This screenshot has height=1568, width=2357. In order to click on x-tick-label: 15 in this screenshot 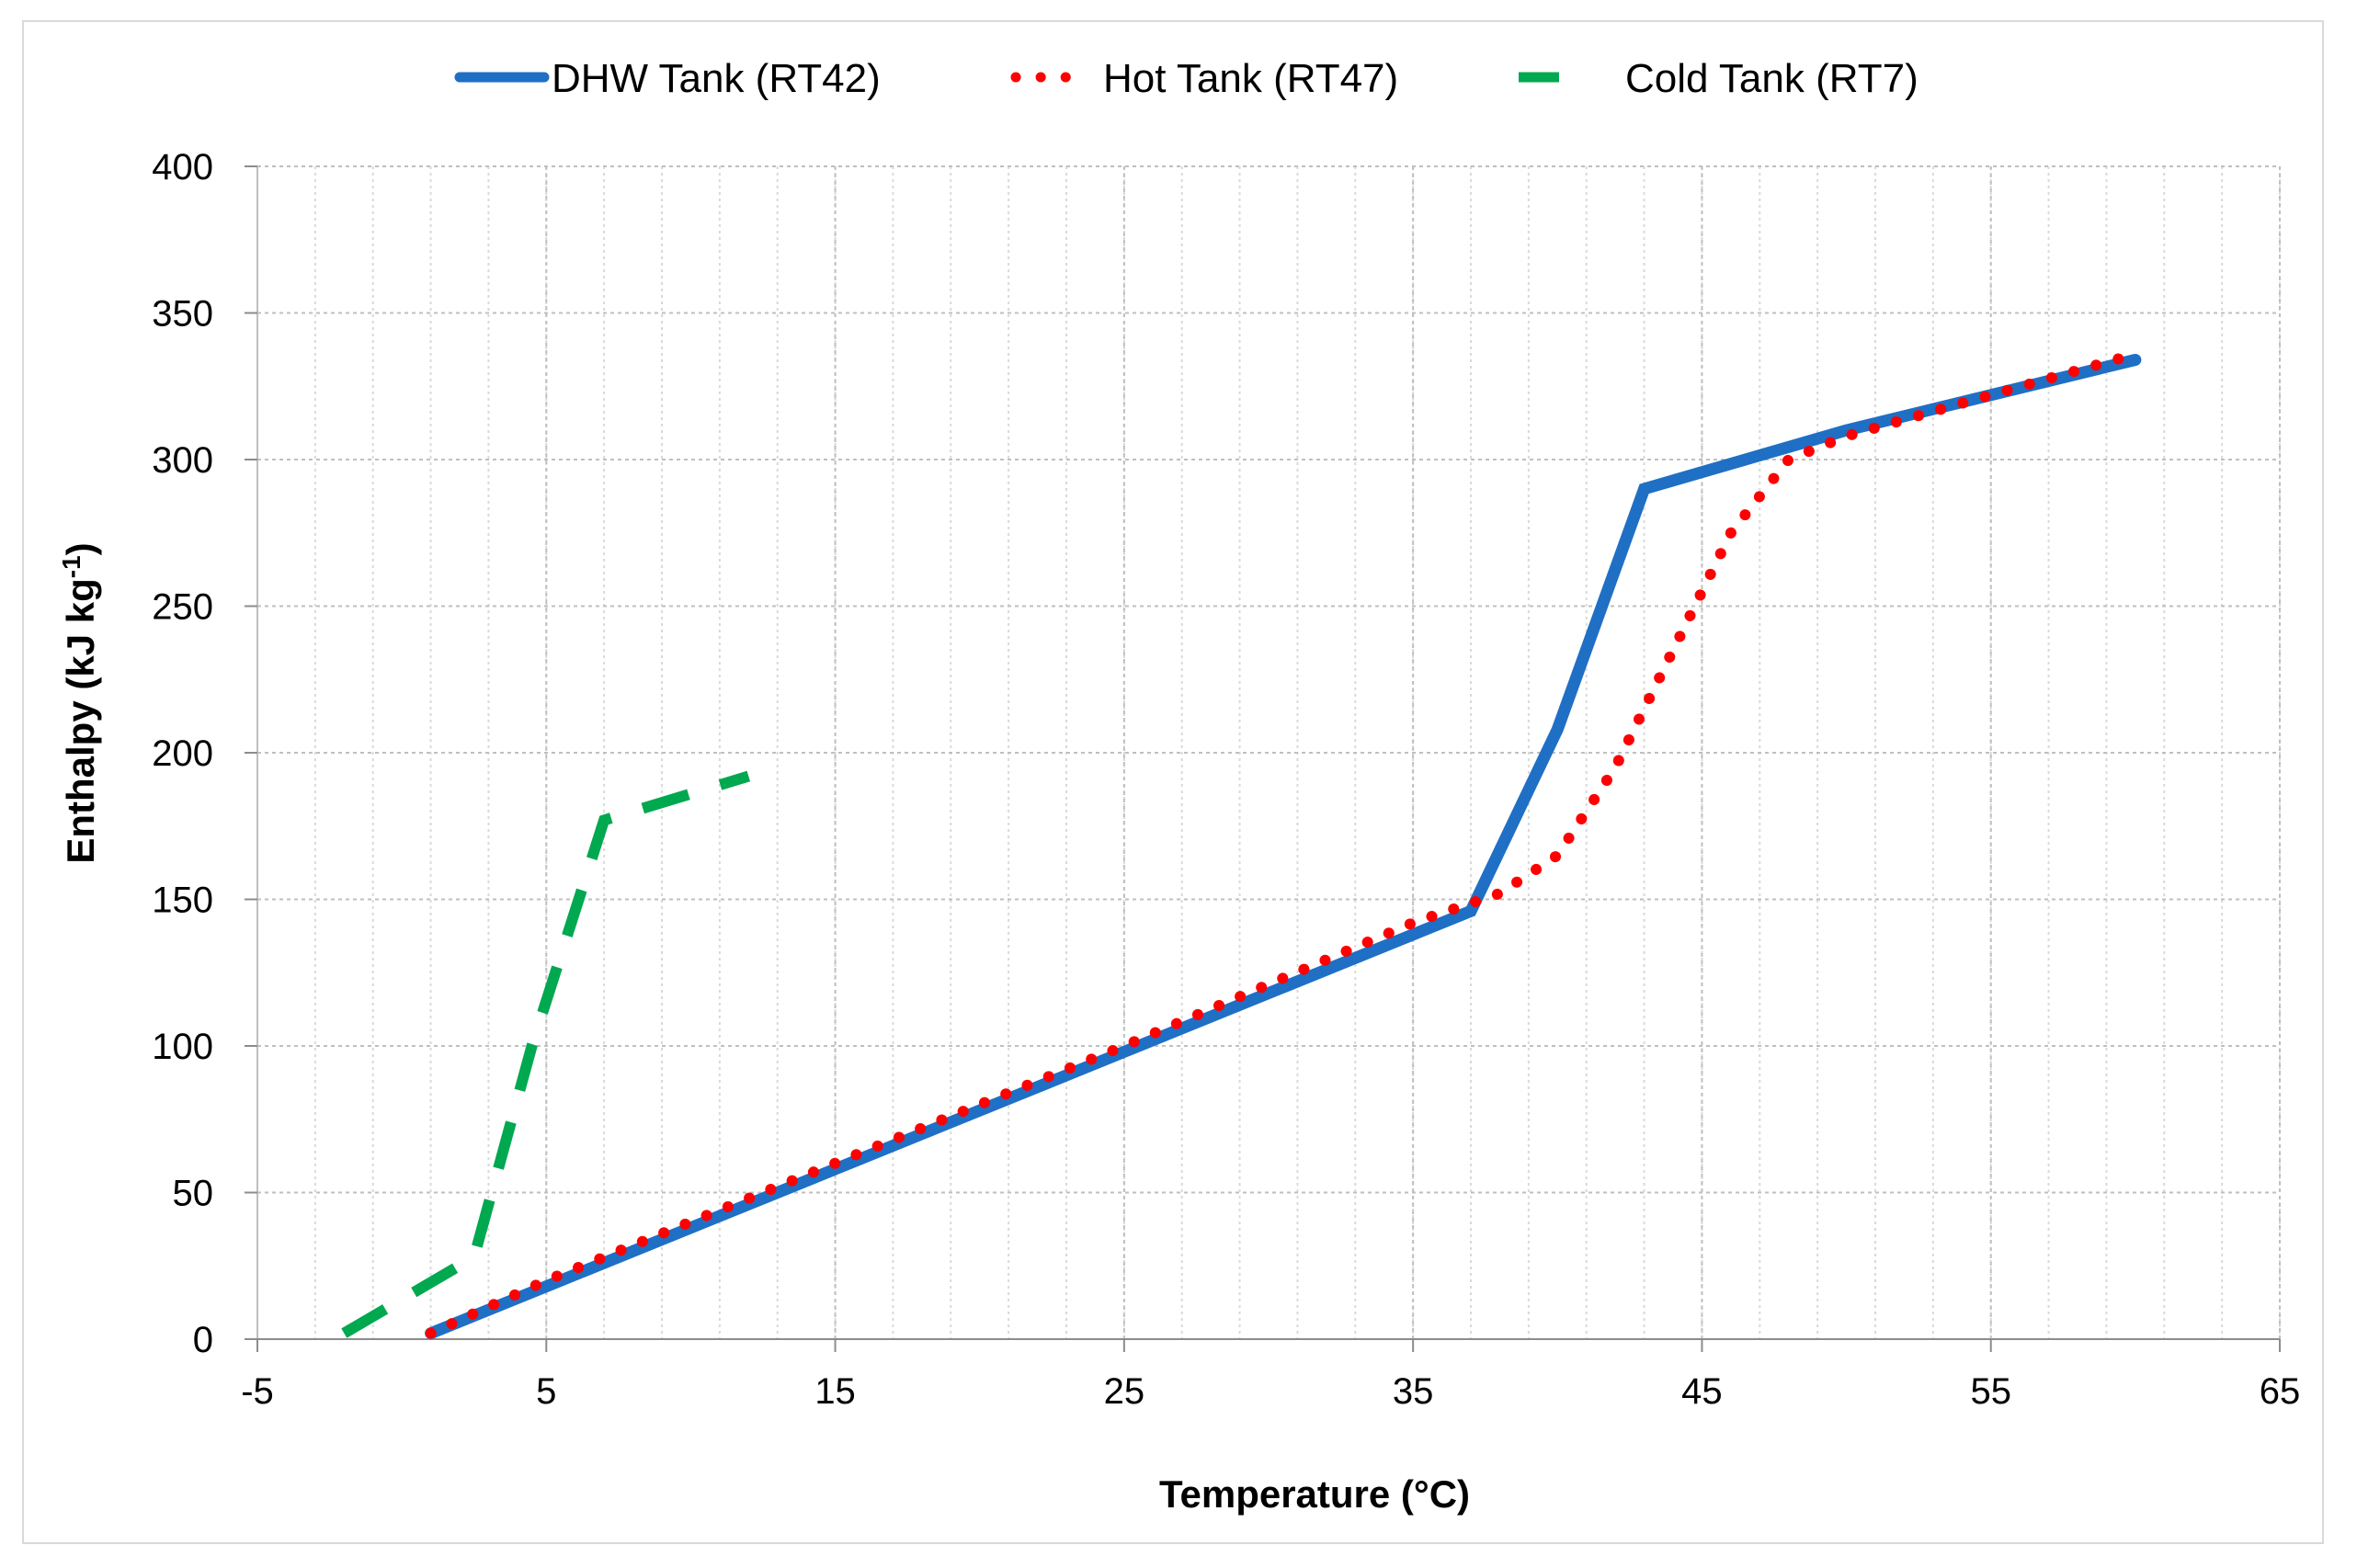, I will do `click(835, 1391)`.